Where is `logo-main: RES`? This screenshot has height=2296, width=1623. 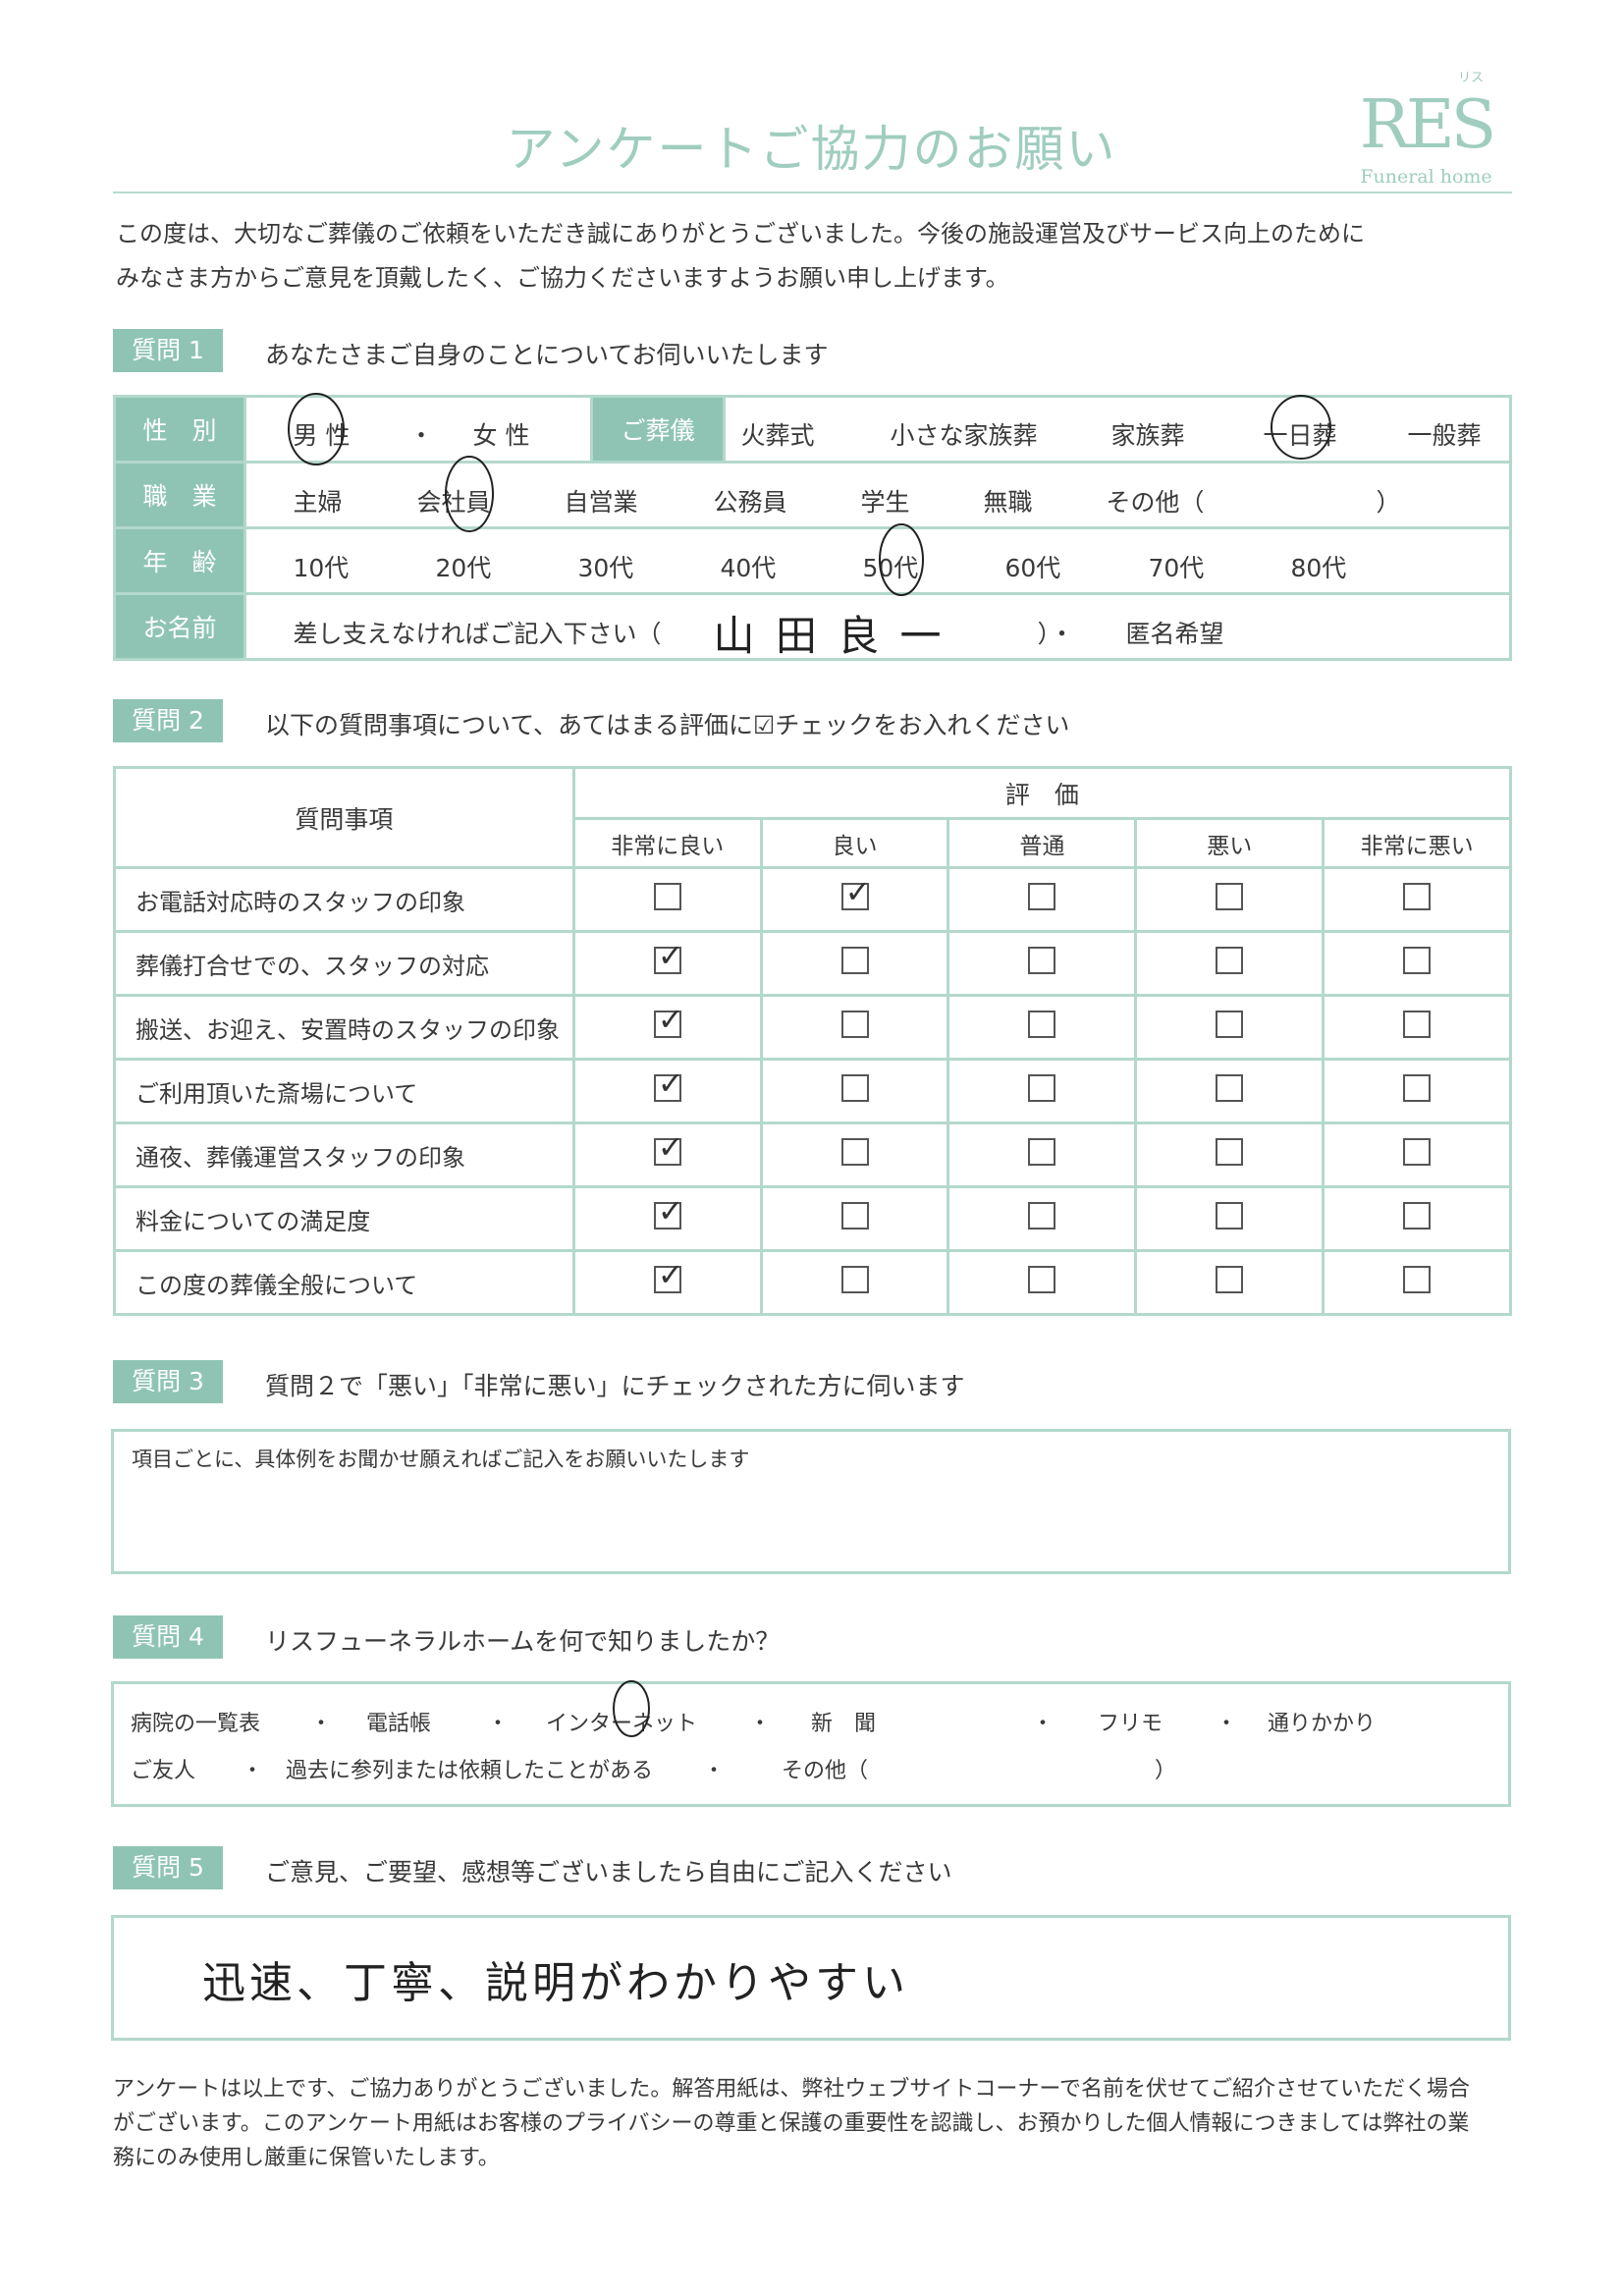 logo-main: RES is located at coordinates (1428, 125).